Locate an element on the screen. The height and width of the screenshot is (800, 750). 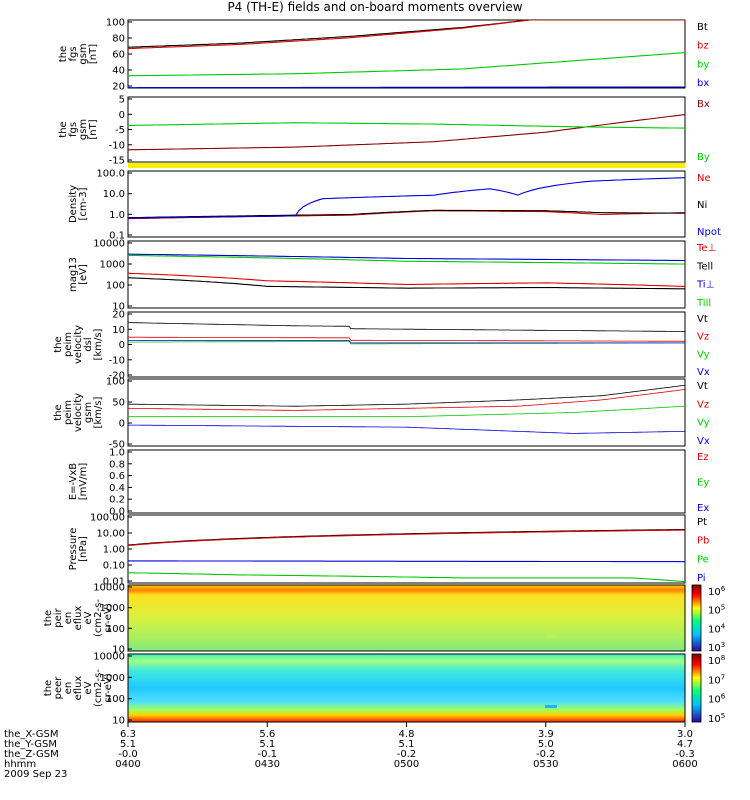
time-axis-row-label: the_Z-GSM is located at coordinates (31, 754).